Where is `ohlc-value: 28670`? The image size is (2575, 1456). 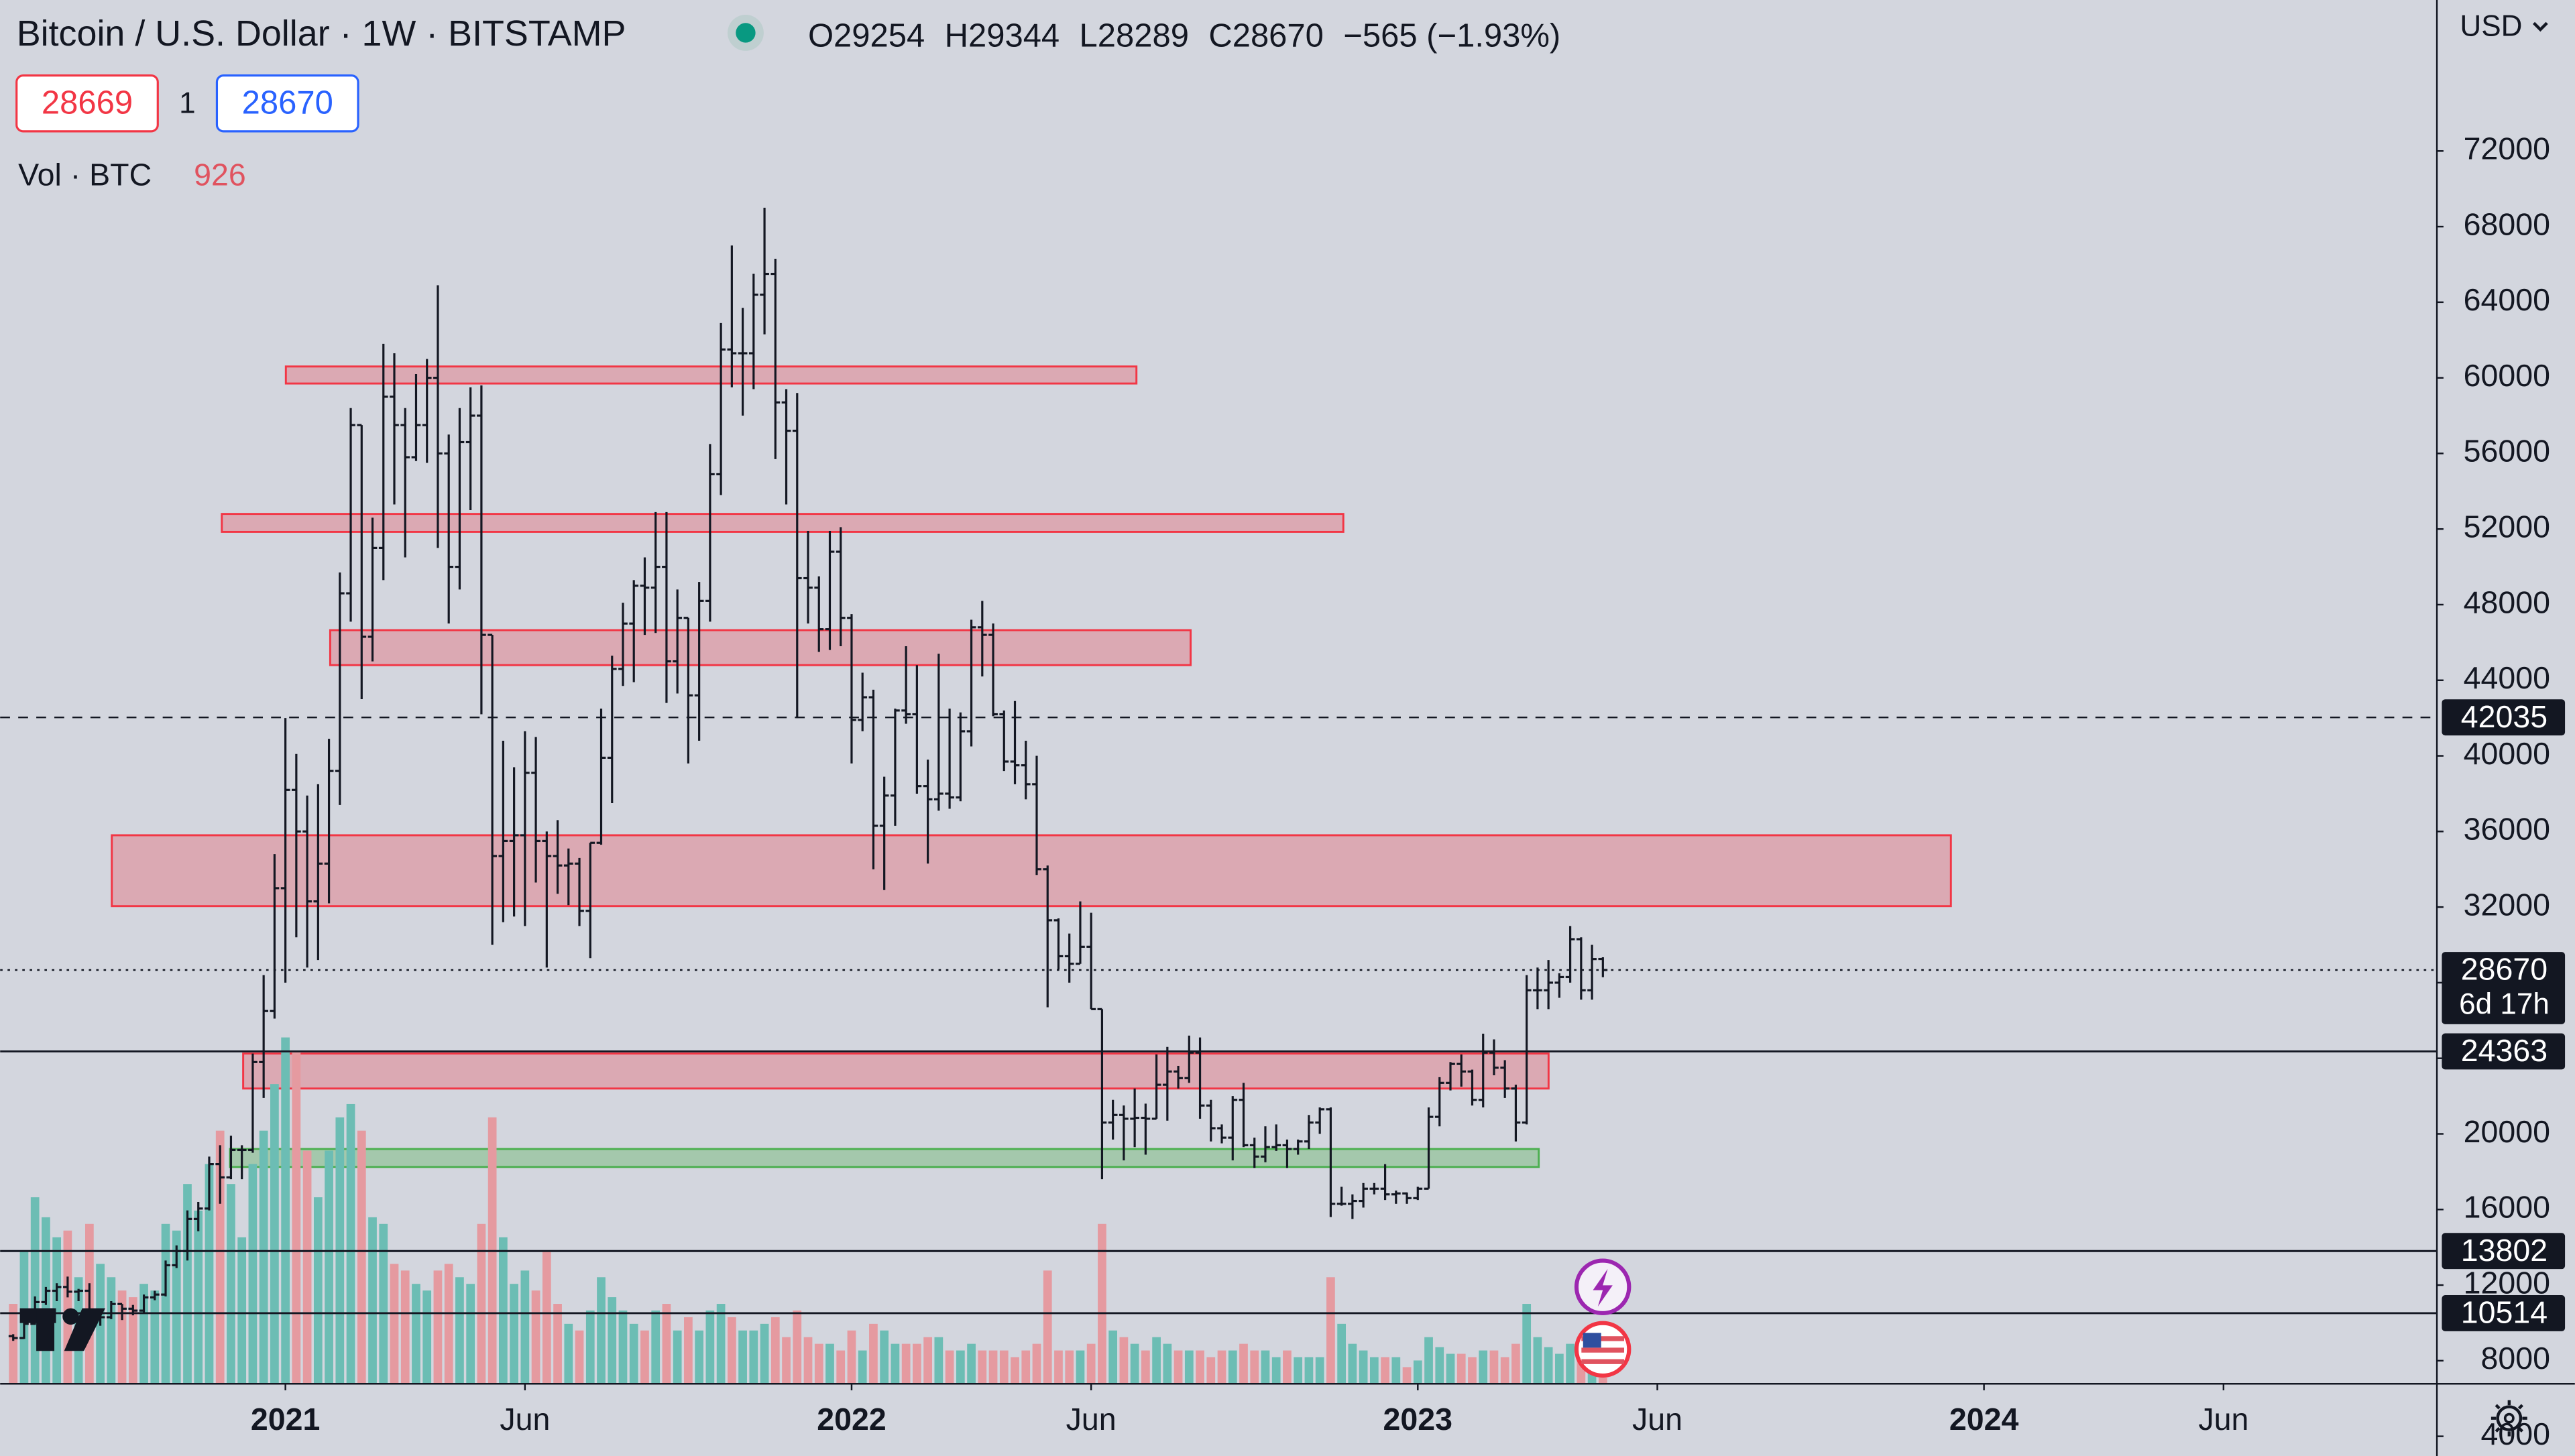 ohlc-value: 28670 is located at coordinates (1278, 35).